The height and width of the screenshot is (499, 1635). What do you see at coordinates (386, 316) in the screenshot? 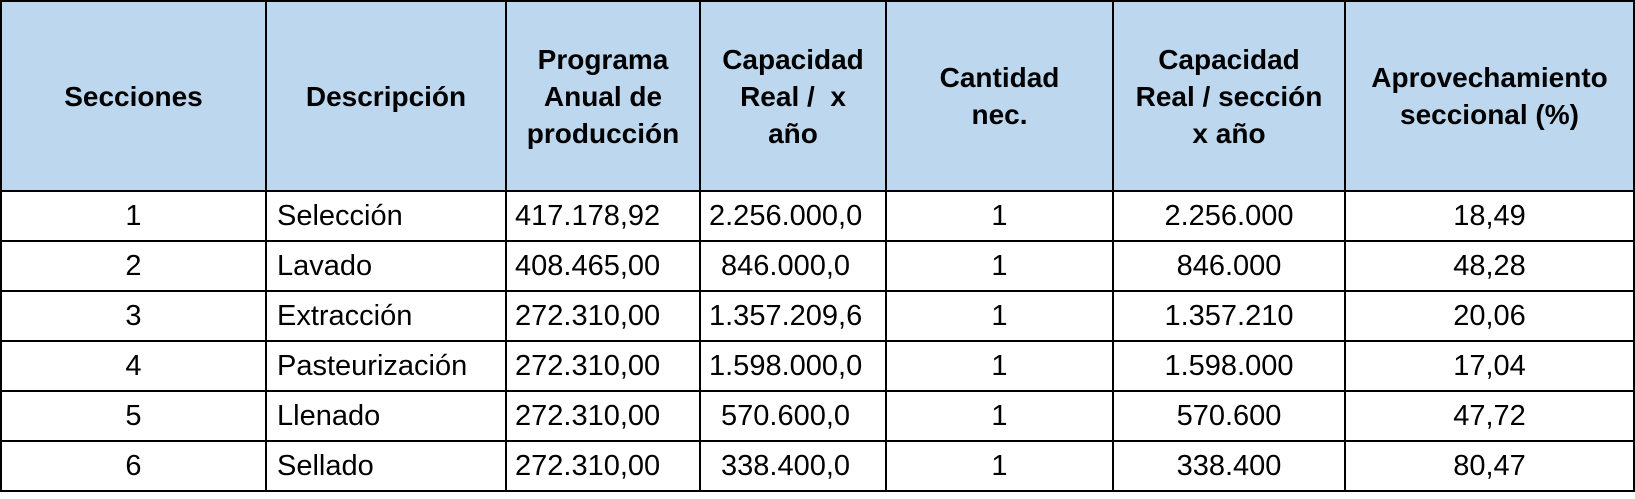
I see `cell-descripcion: Extracción` at bounding box center [386, 316].